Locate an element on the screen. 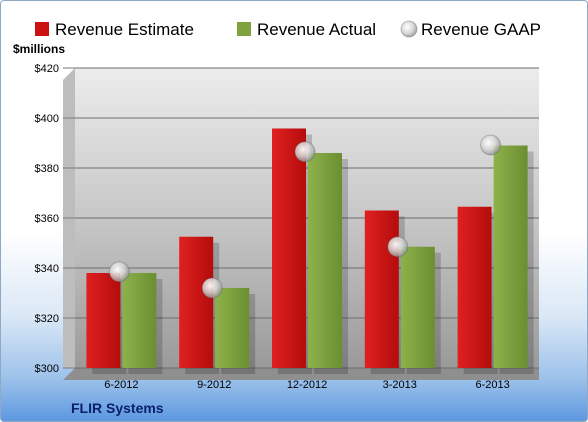  y-tick-label: $300 is located at coordinates (47, 369).